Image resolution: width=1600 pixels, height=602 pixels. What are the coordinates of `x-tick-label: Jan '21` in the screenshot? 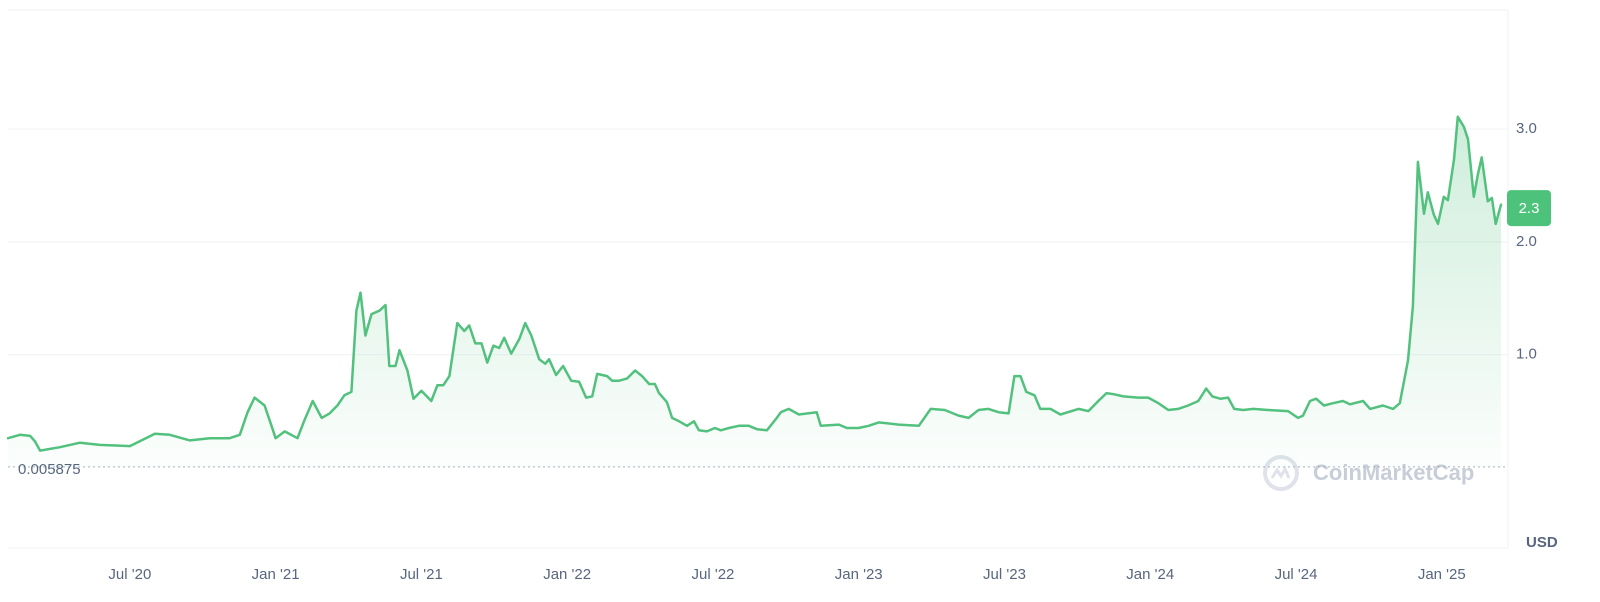 It's located at (276, 574).